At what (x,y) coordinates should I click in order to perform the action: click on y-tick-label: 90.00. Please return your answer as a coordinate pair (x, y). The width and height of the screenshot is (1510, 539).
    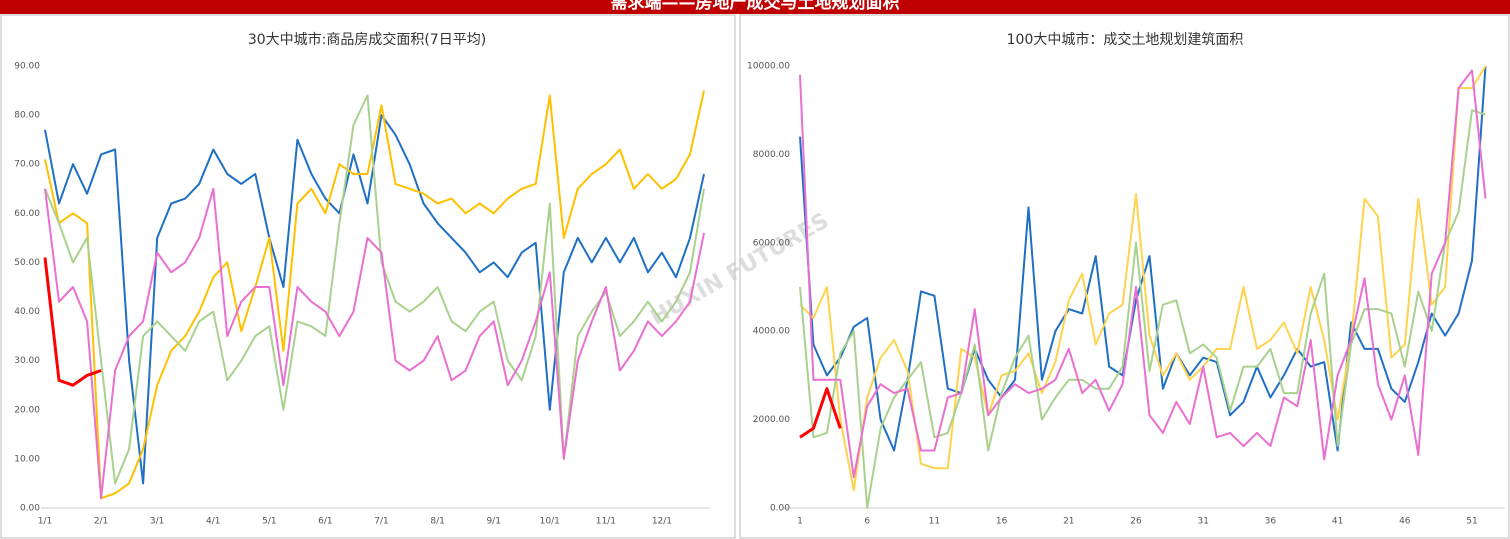
    Looking at the image, I should click on (27, 67).